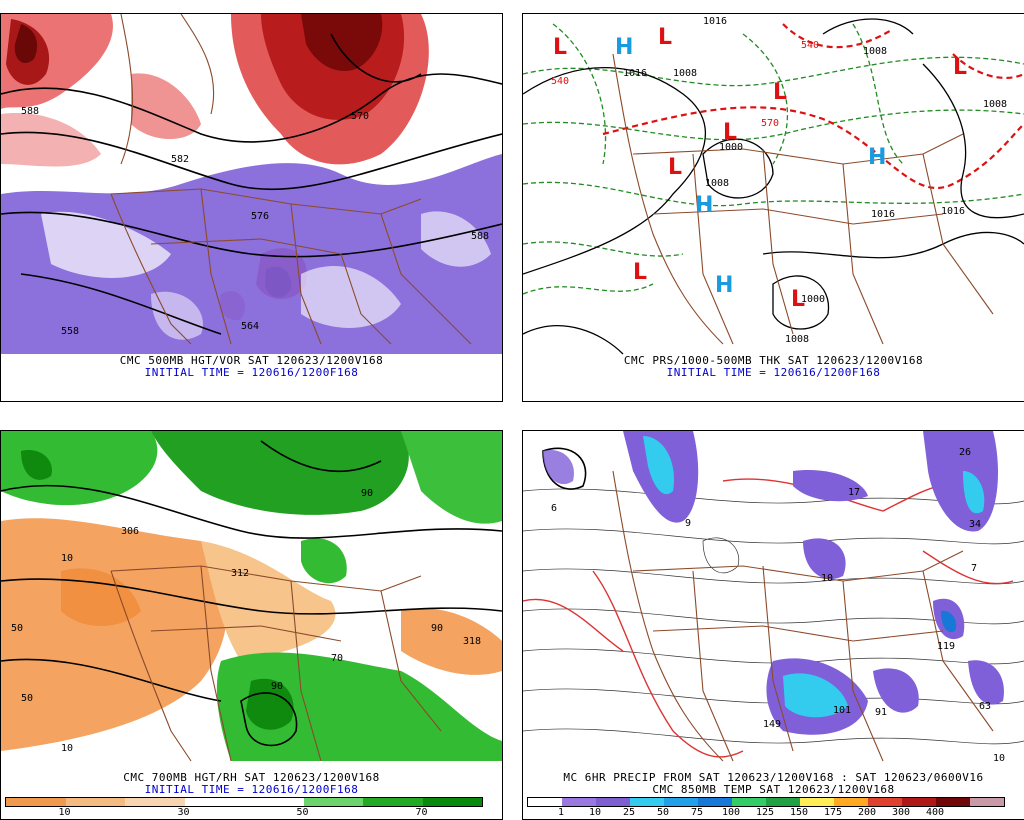 The width and height of the screenshot is (1024, 820). Describe the element at coordinates (731, 812) in the screenshot. I see `legend-tick-label: 100` at that location.